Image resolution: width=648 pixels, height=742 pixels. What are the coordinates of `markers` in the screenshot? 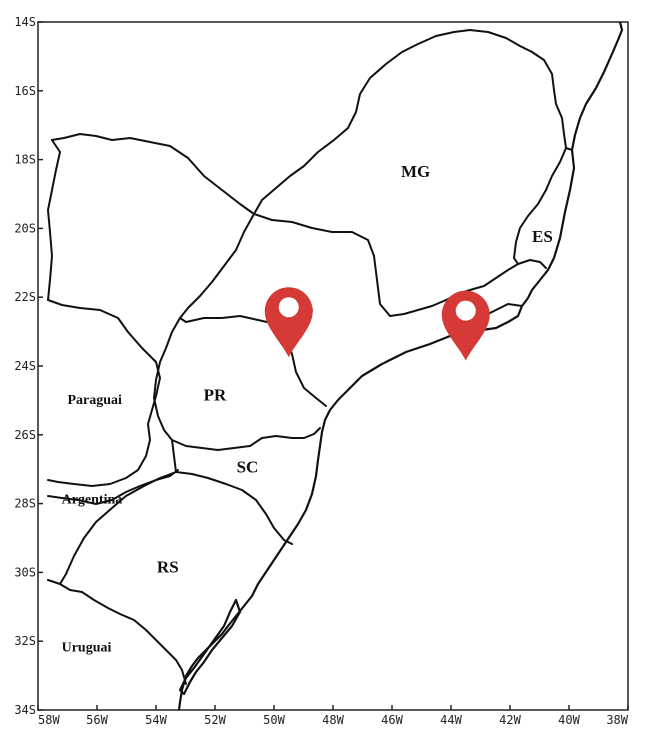 It's located at (377, 324).